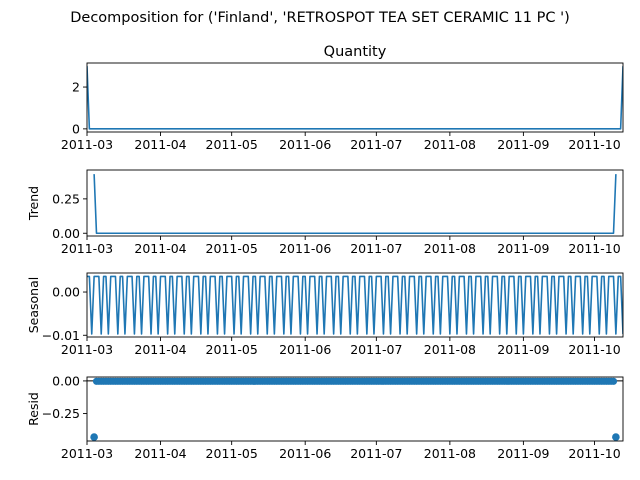 This screenshot has height=480, width=640. I want to click on y-axis-label: Resid, so click(33, 409).